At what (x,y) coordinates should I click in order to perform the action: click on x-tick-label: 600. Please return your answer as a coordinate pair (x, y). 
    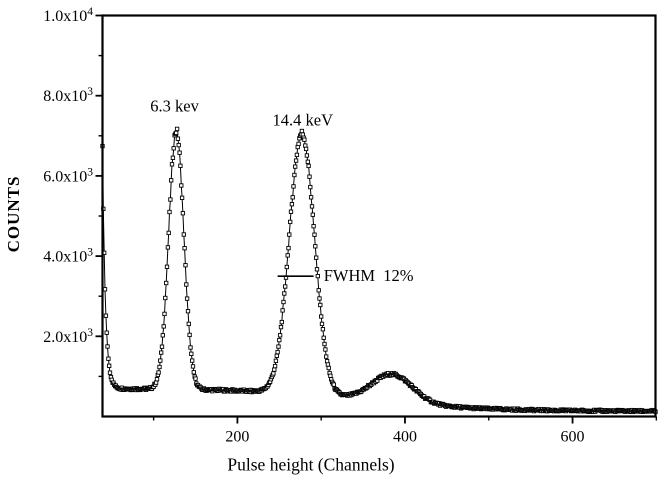
    Looking at the image, I should click on (573, 437).